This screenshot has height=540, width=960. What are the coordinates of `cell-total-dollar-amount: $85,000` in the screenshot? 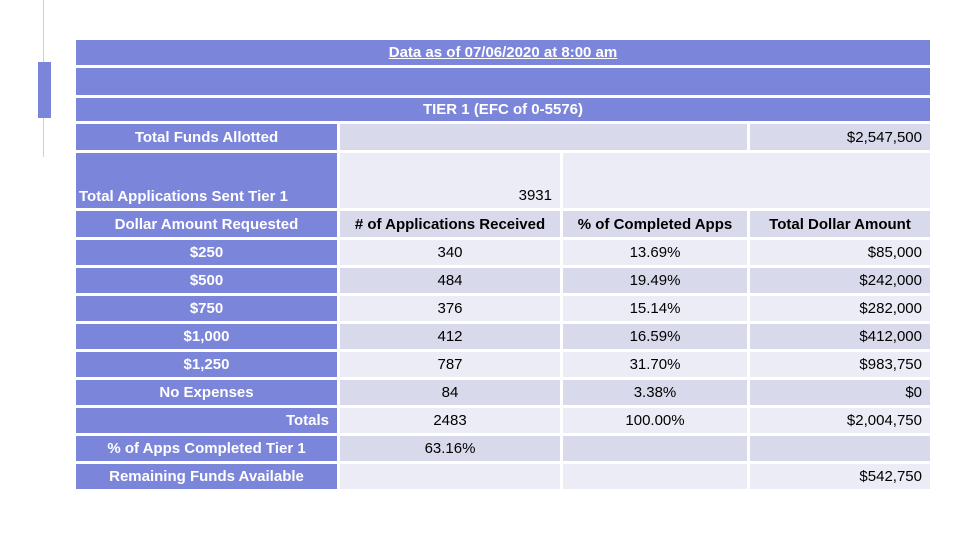 It's located at (840, 252).